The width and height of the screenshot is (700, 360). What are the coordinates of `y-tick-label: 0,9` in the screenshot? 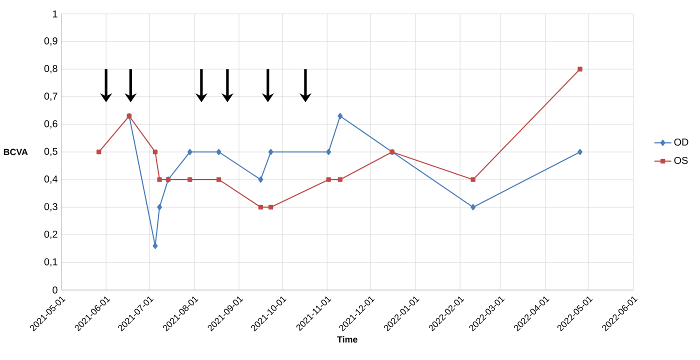 It's located at (51, 42).